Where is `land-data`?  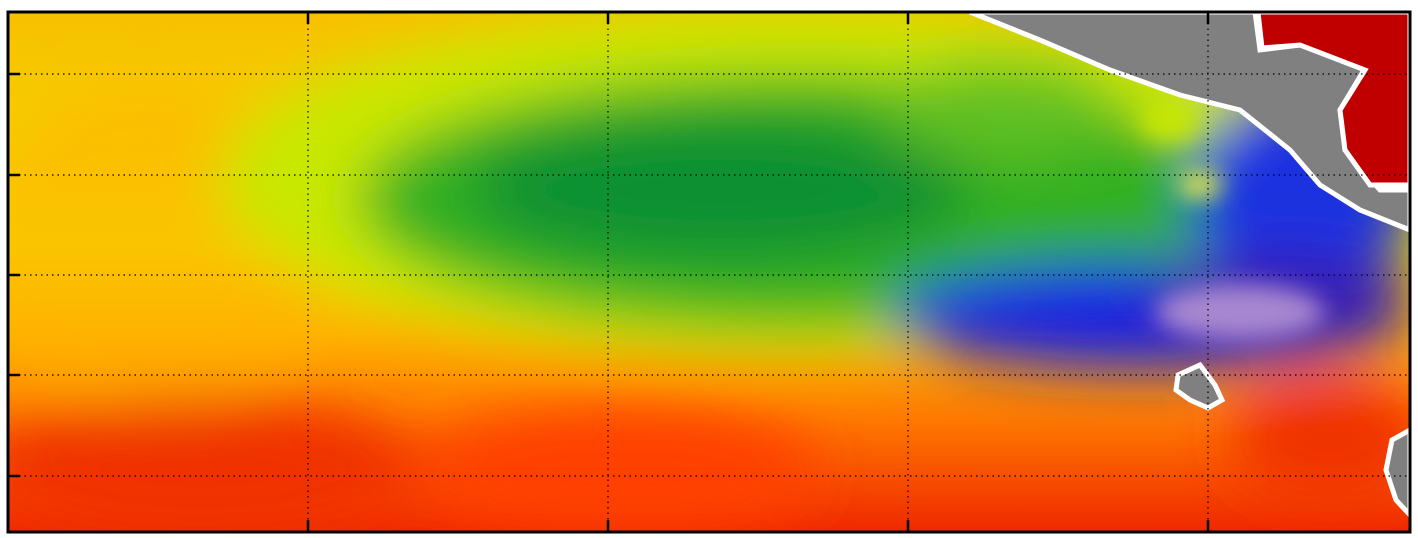
land-data is located at coordinates (1332, 100).